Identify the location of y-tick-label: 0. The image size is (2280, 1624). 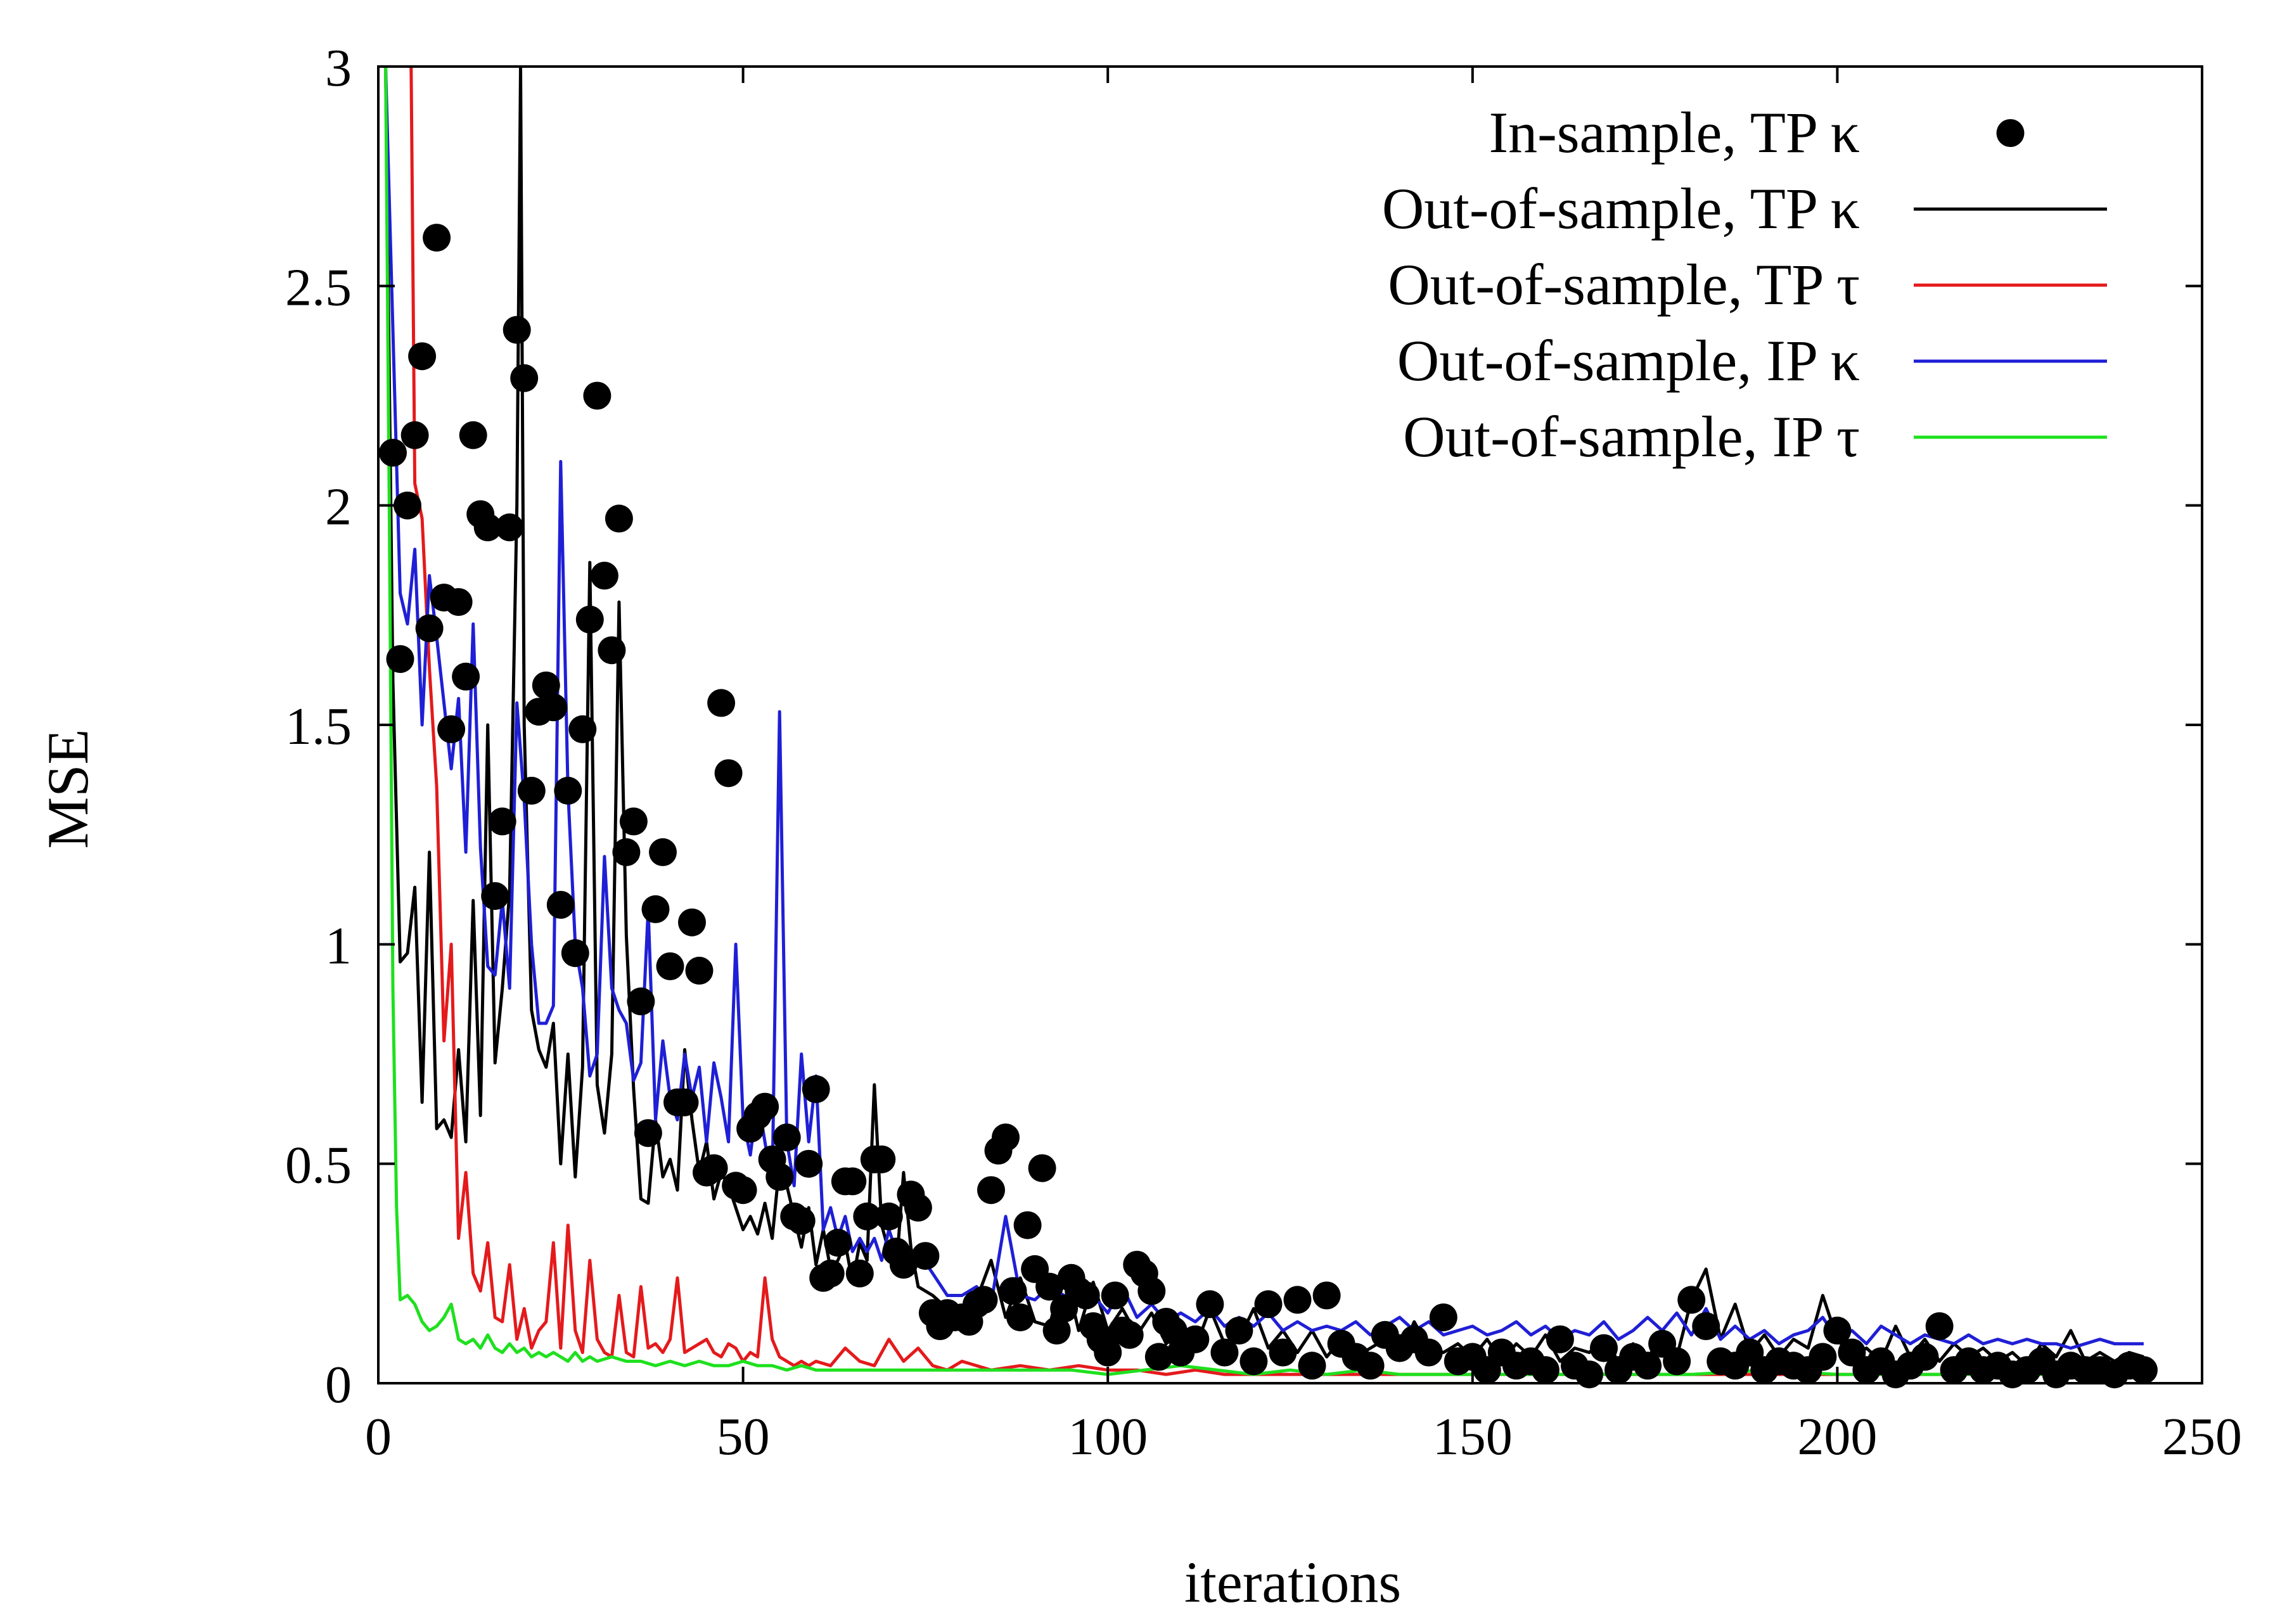
(338, 1384).